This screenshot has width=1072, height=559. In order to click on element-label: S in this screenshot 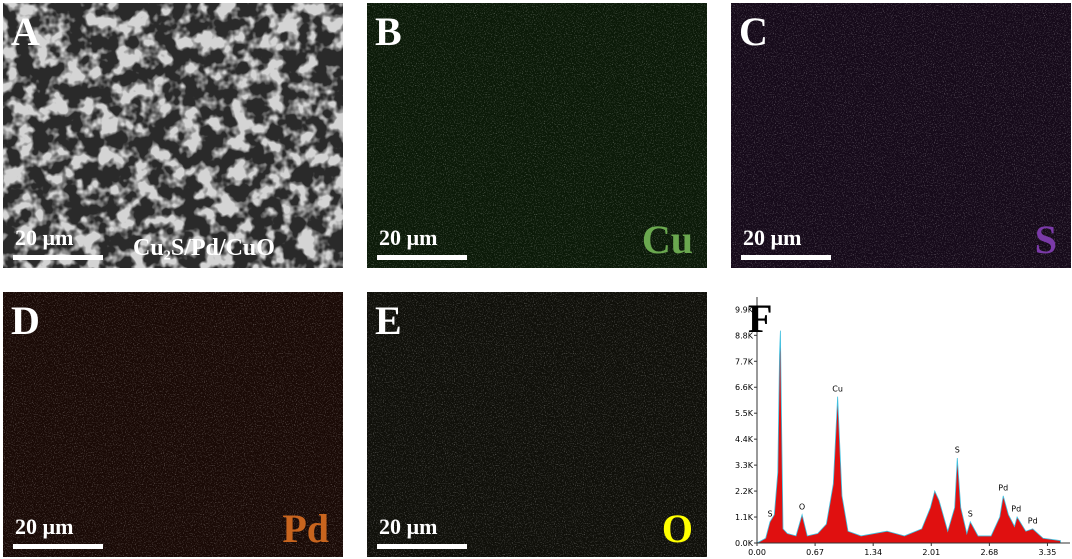, I will do `click(1046, 239)`.